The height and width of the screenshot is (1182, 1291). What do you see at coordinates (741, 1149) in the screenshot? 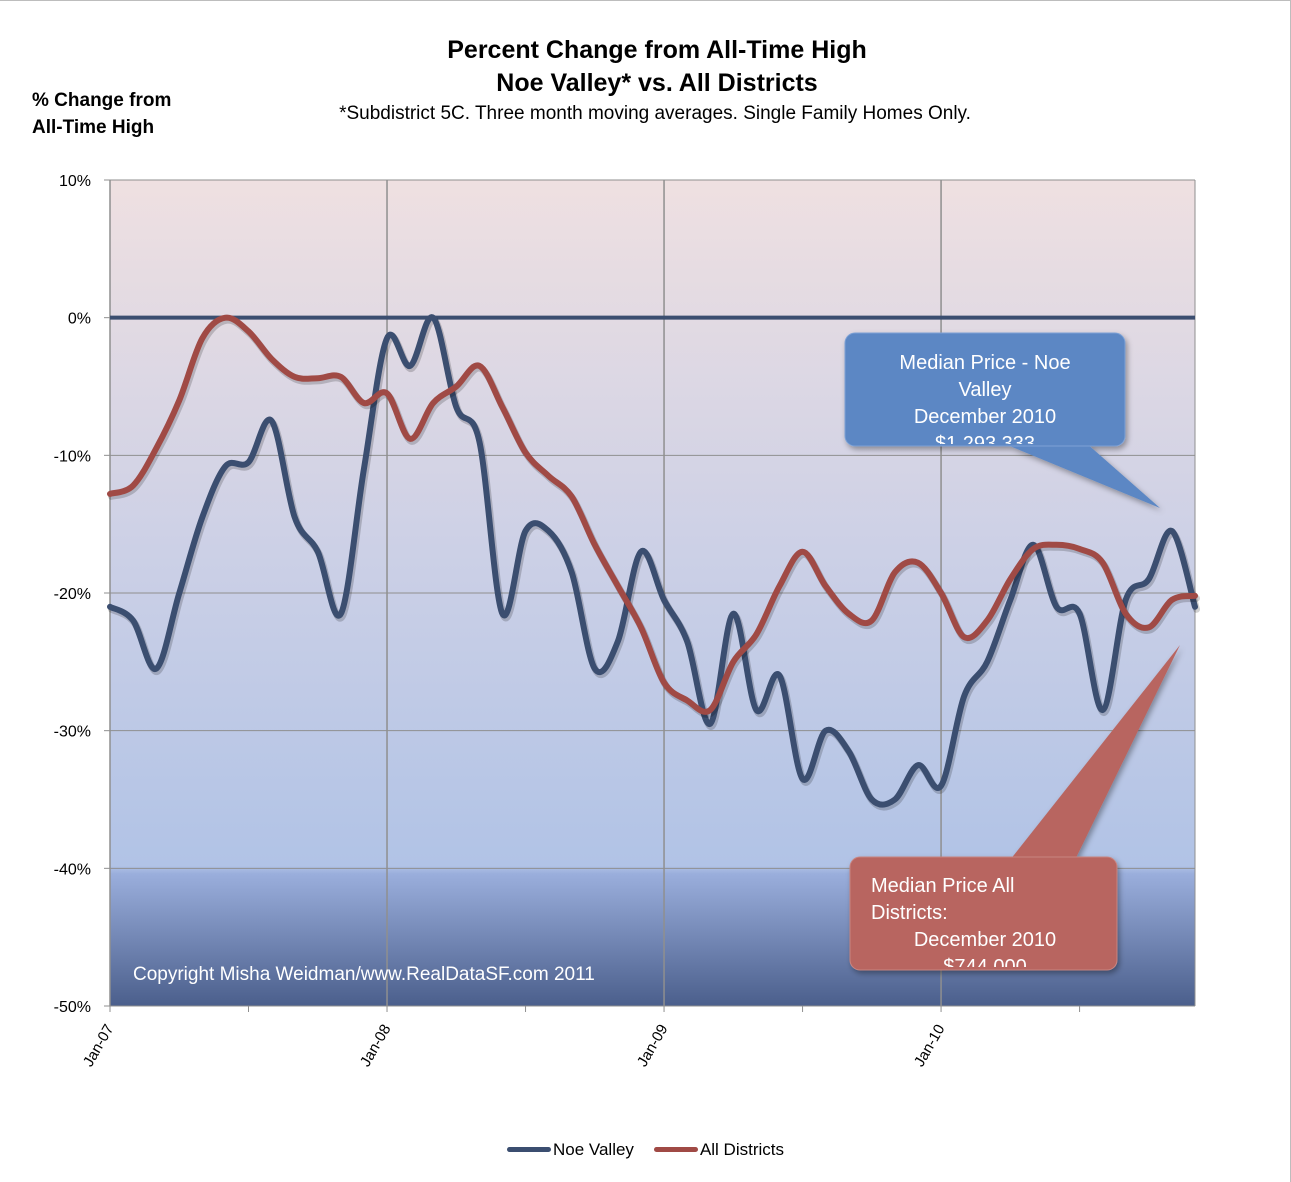
I see `legend-label: All Districts` at bounding box center [741, 1149].